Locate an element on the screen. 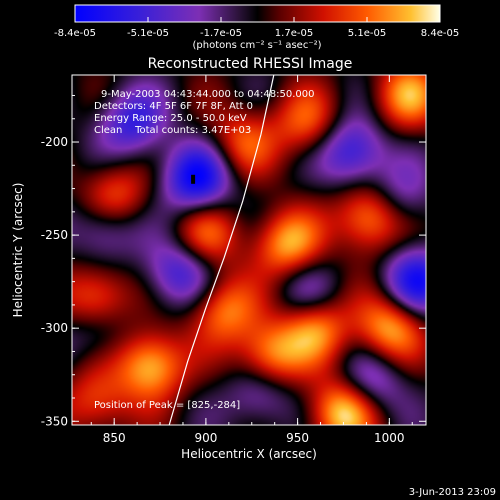  colorbar-units: (photons cm⁻² s⁻¹ asec⁻²) is located at coordinates (256, 45).